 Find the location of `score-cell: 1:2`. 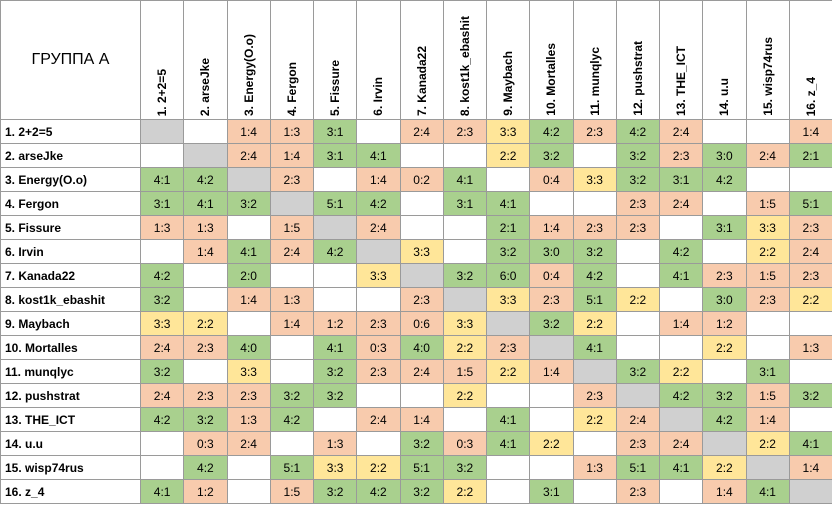

score-cell: 1:2 is located at coordinates (335, 323).